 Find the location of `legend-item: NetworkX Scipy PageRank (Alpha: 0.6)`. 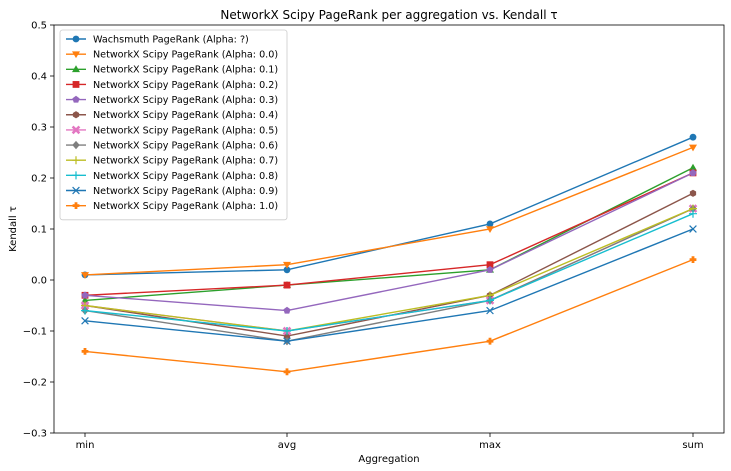

legend-item: NetworkX Scipy PageRank (Alpha: 0.6) is located at coordinates (172, 145).